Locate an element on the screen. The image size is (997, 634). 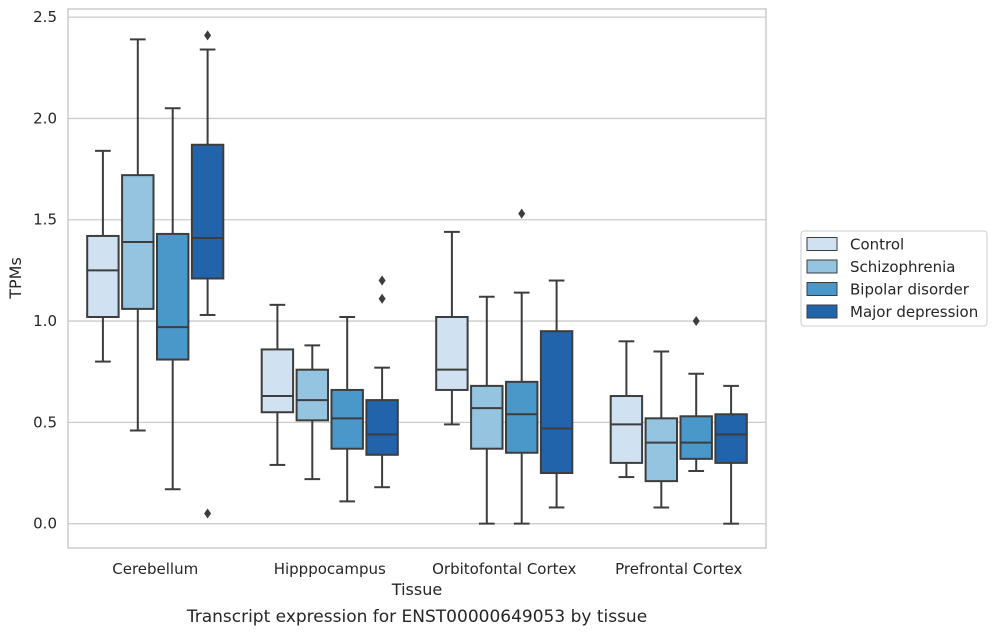
x-tick-label: Prefrontal Cortex is located at coordinates (678, 569).